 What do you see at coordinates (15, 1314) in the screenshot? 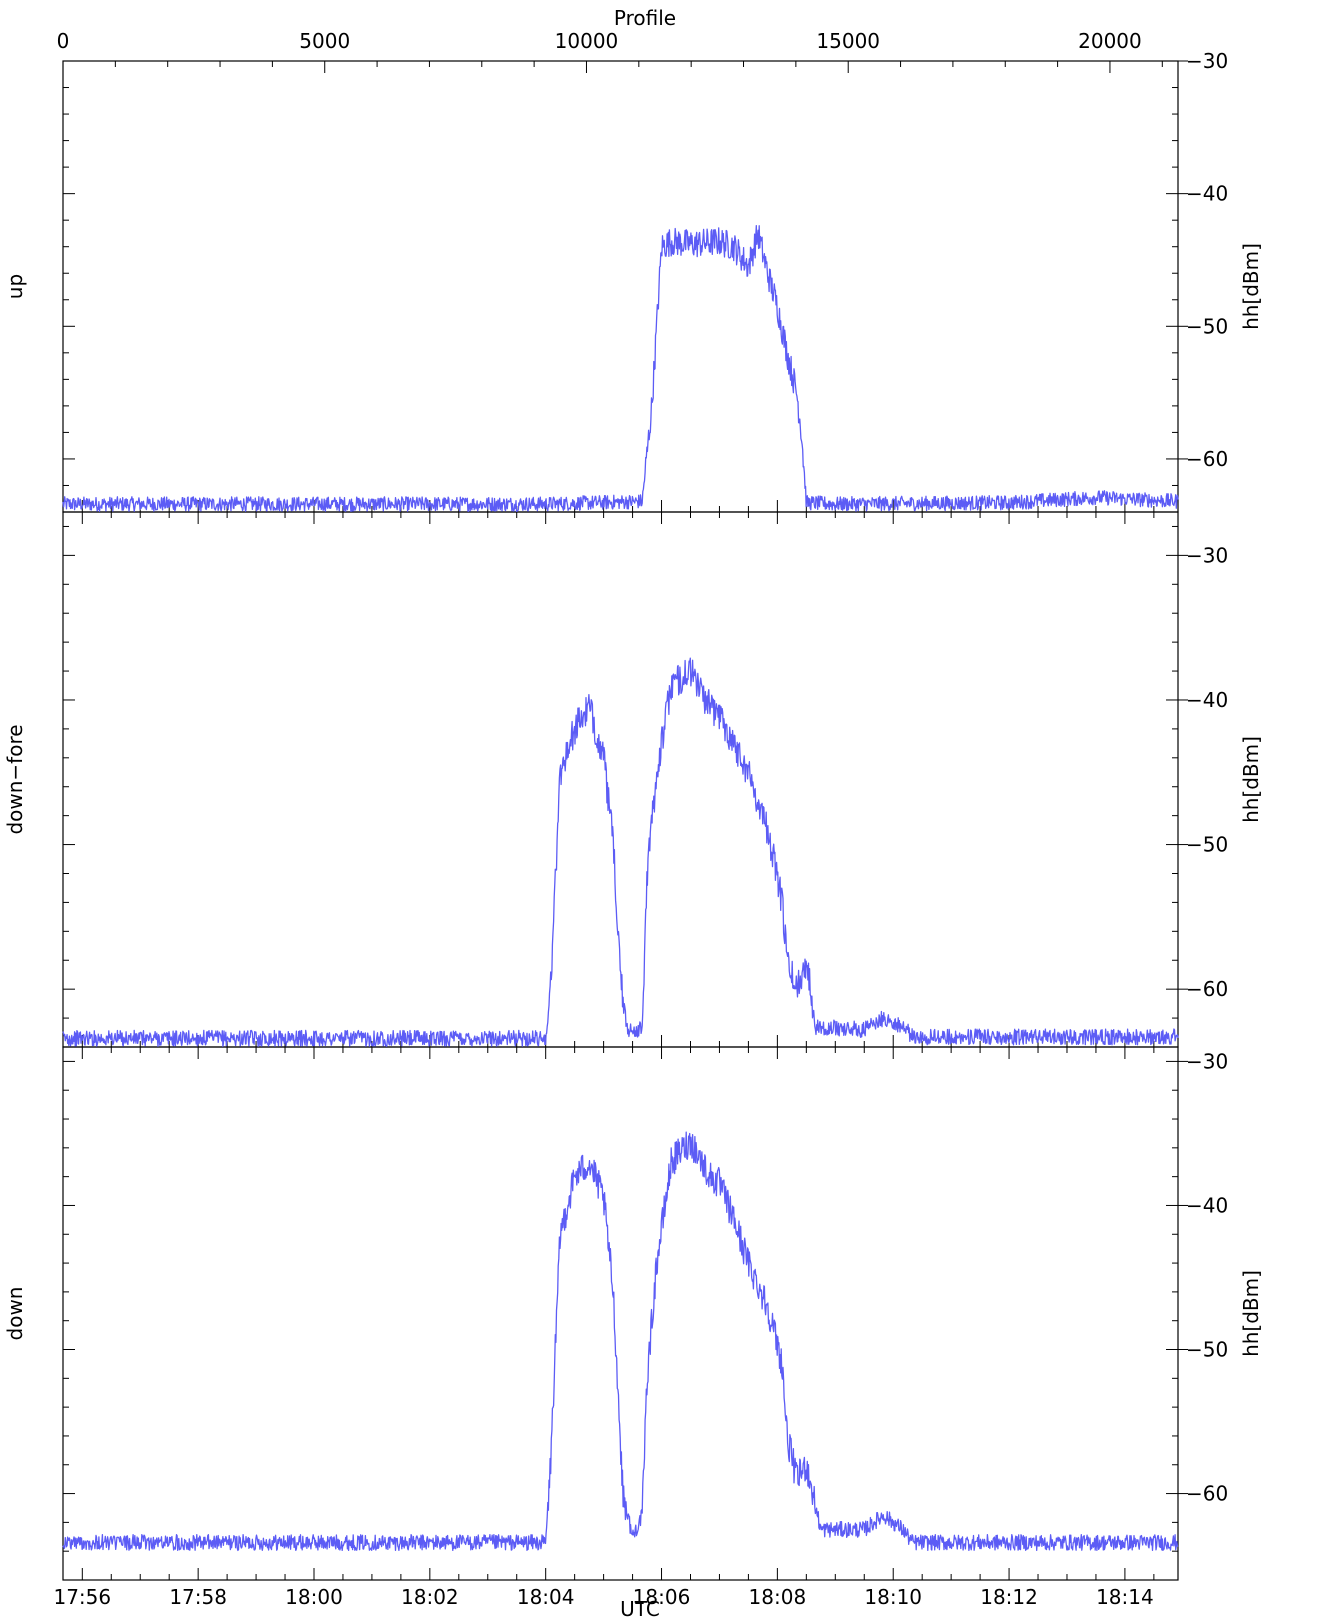
I see `panel-label-down: down` at bounding box center [15, 1314].